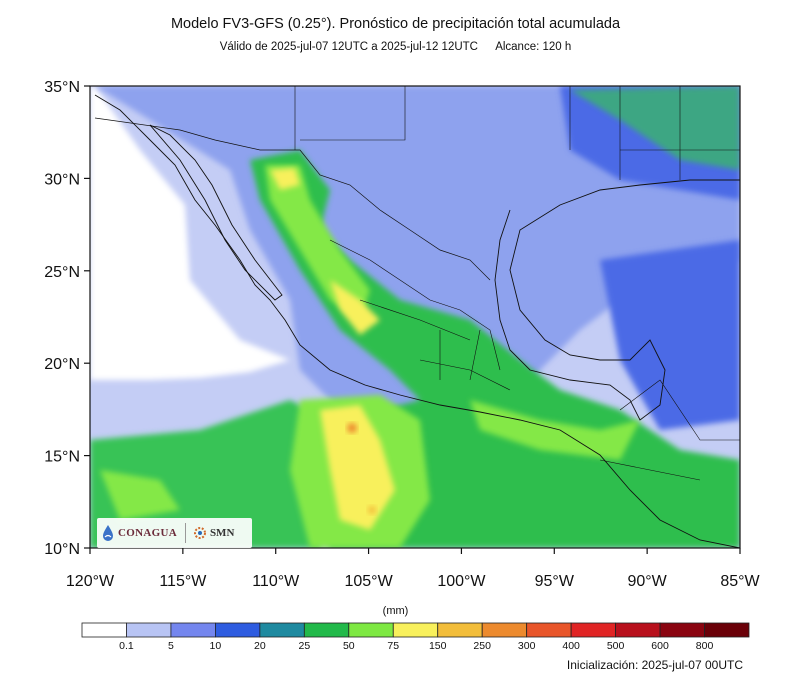 Image resolution: width=791 pixels, height=691 pixels. Describe the element at coordinates (199, 533) in the screenshot. I see `smn-gear-icon` at that location.